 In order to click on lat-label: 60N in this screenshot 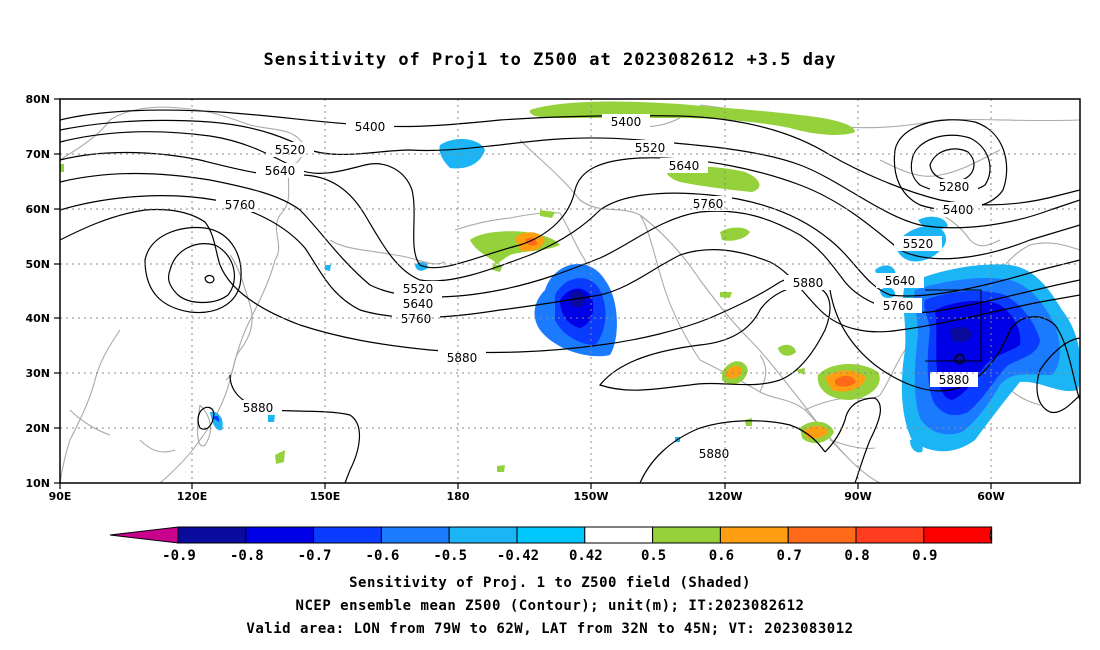, I will do `click(37, 209)`.